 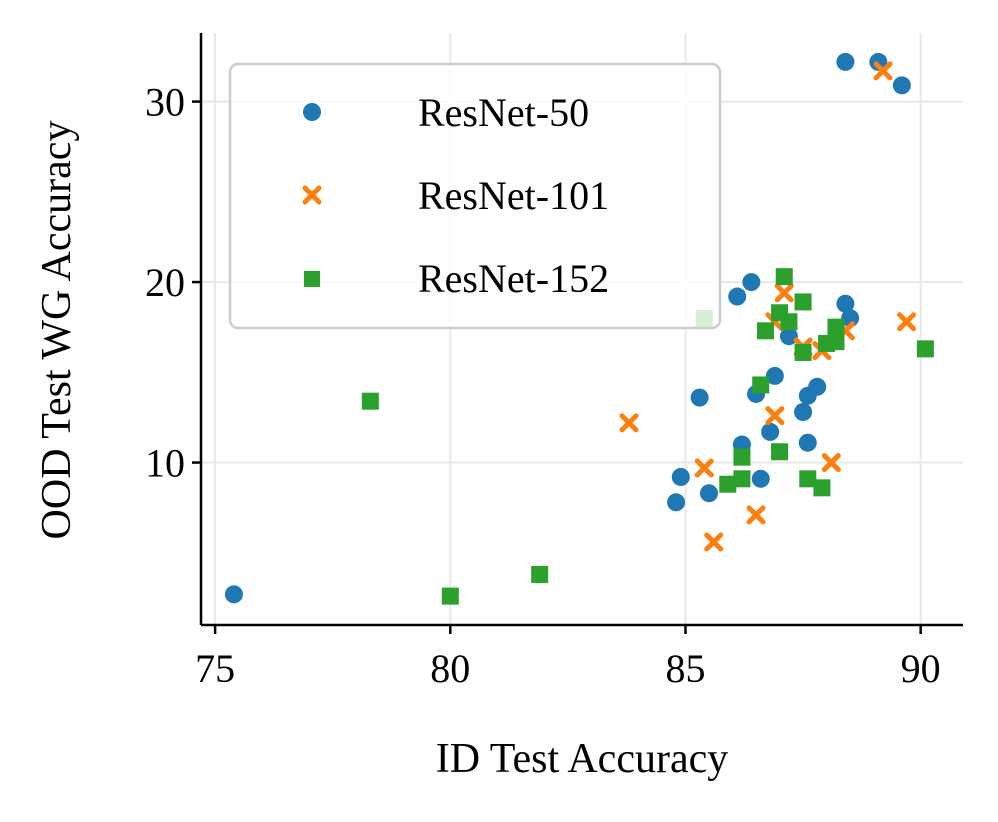 What do you see at coordinates (57, 330) in the screenshot?
I see `y-axis-title: OOD Test WG Accuracy` at bounding box center [57, 330].